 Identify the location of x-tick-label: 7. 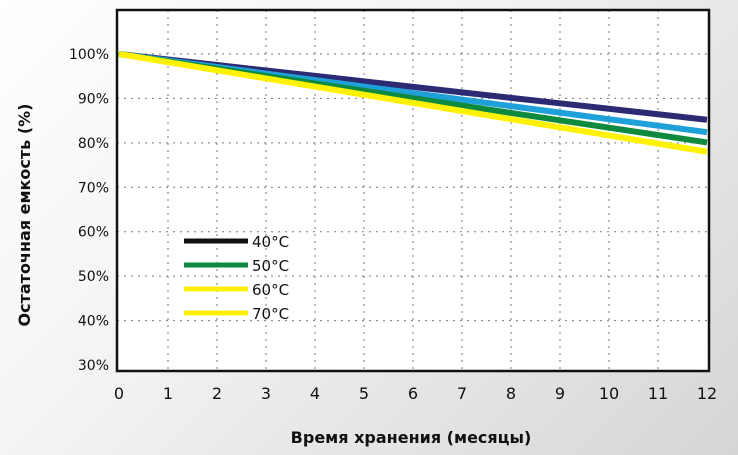
(462, 393).